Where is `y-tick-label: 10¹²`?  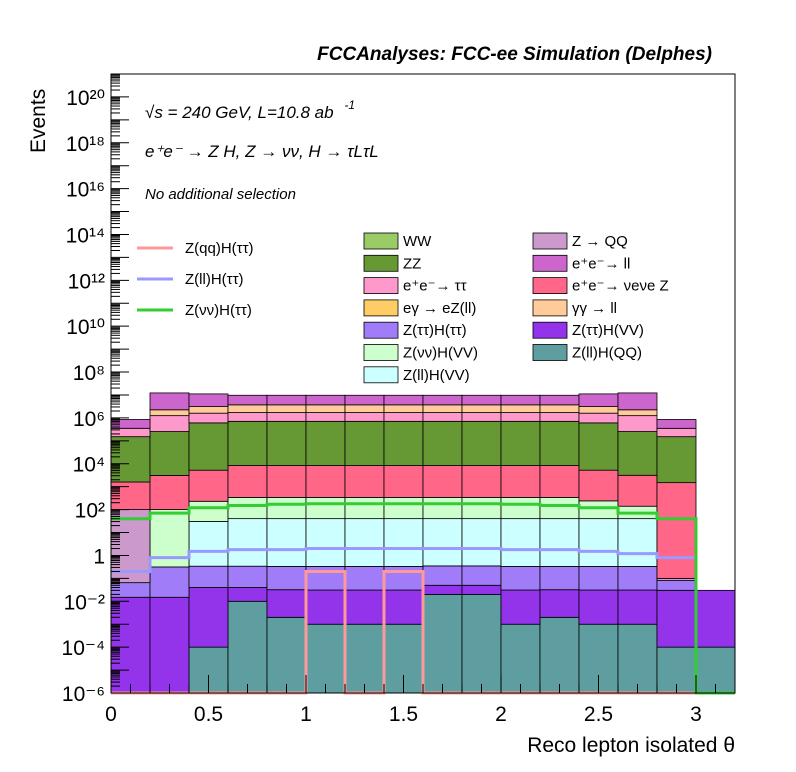 y-tick-label: 10¹² is located at coordinates (86, 281).